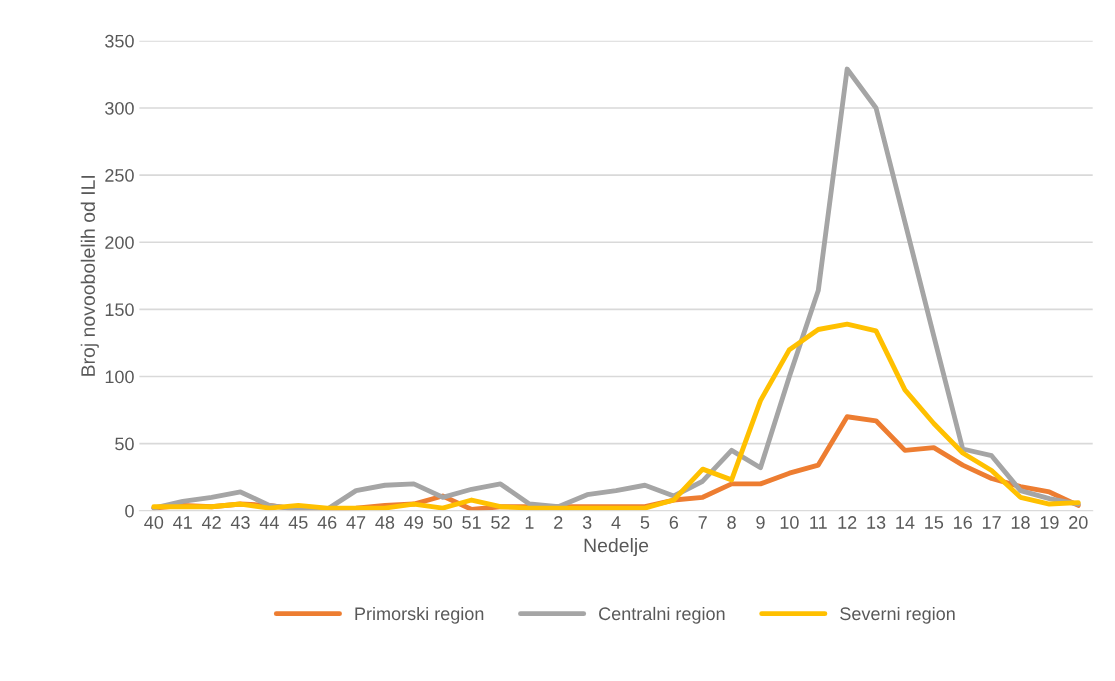  What do you see at coordinates (1078, 522) in the screenshot?
I see `x-tick-label: 20` at bounding box center [1078, 522].